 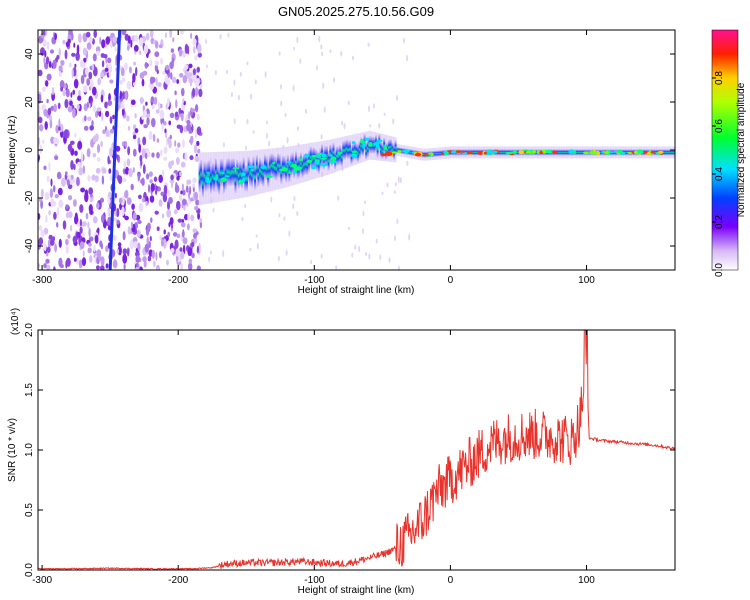 I want to click on x-tick-label: -200, so click(x=178, y=580).